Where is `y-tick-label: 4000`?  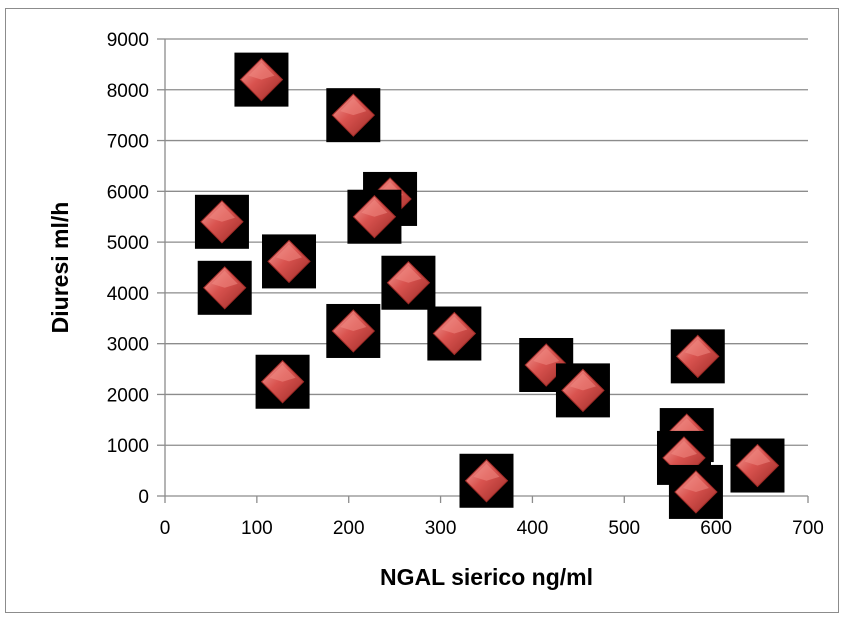 y-tick-label: 4000 is located at coordinates (128, 294).